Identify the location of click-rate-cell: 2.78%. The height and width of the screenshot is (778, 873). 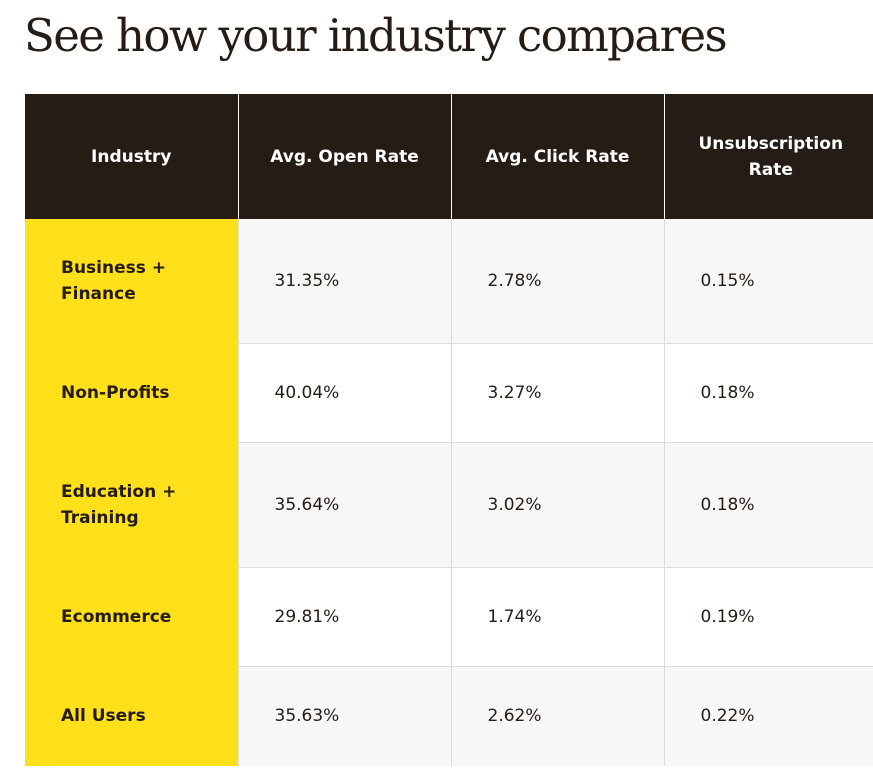
(557, 281).